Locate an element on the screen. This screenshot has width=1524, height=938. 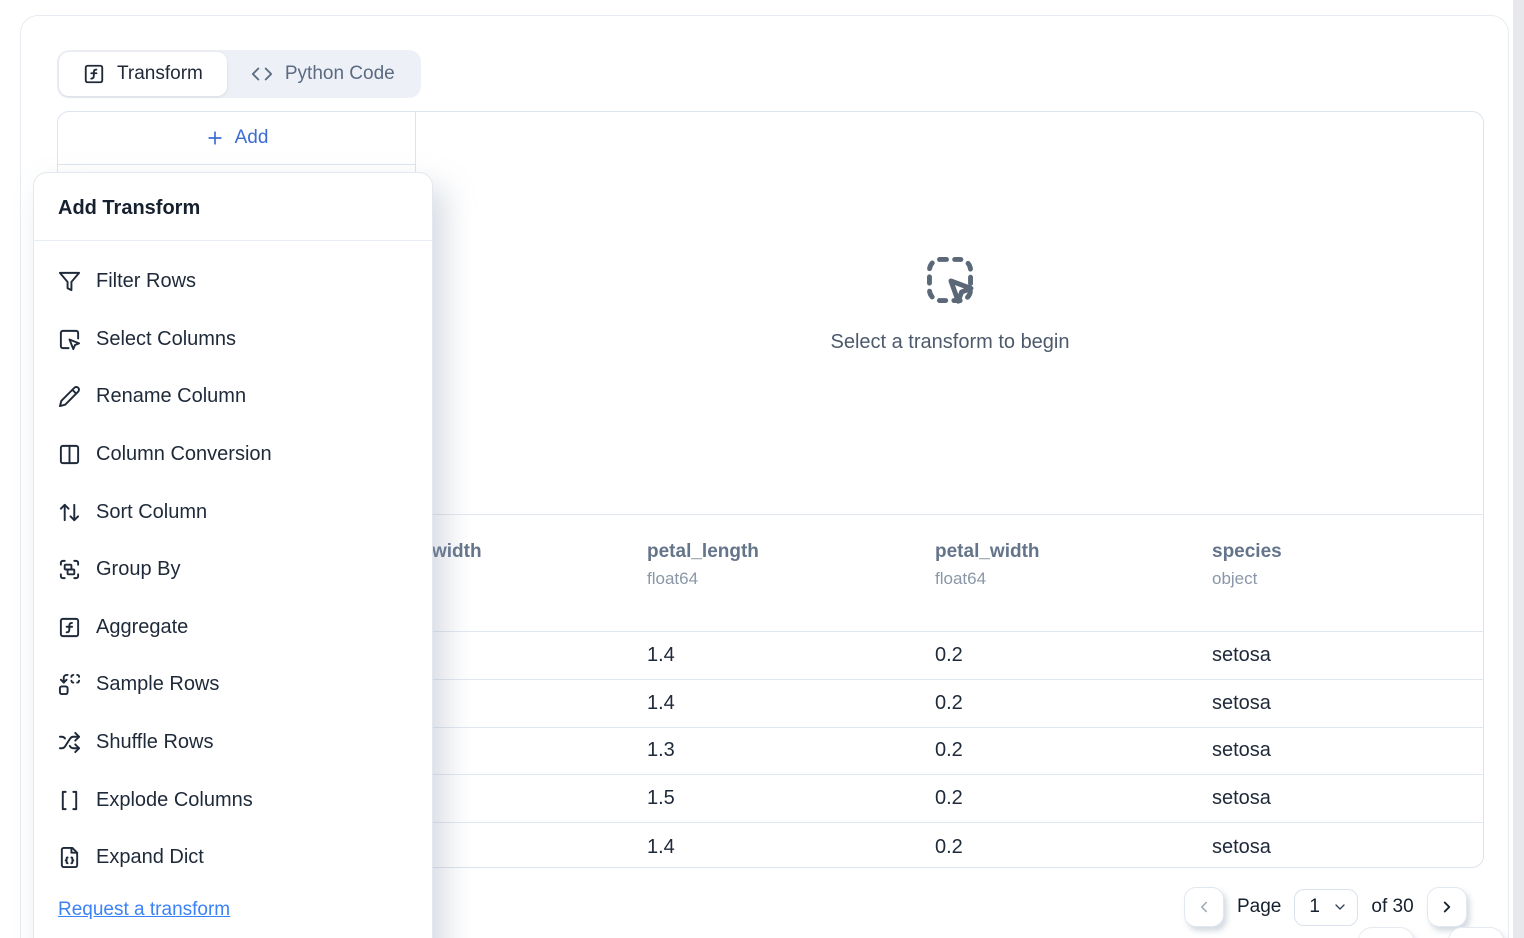
menu-item-select-columns: Select Columns is located at coordinates (233, 340).